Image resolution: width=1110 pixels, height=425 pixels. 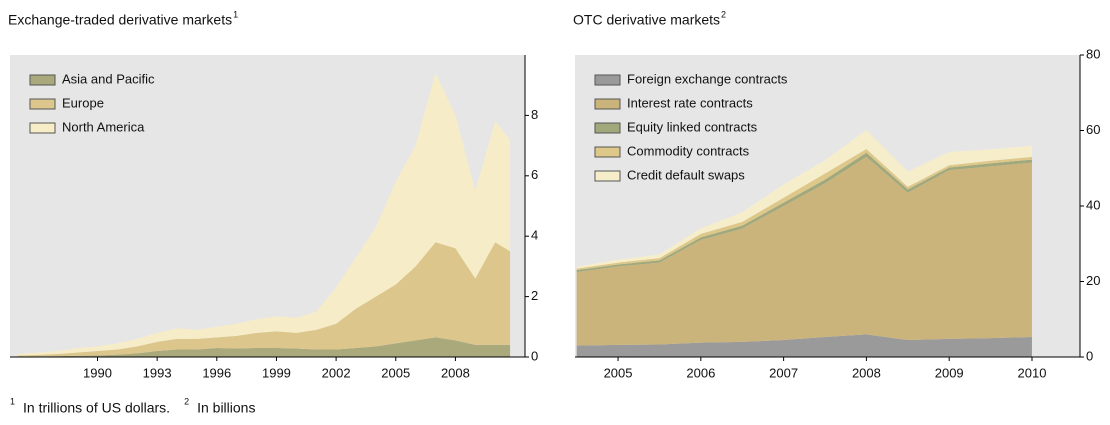 I want to click on legend-label: Asia and Pacific, so click(x=108, y=78).